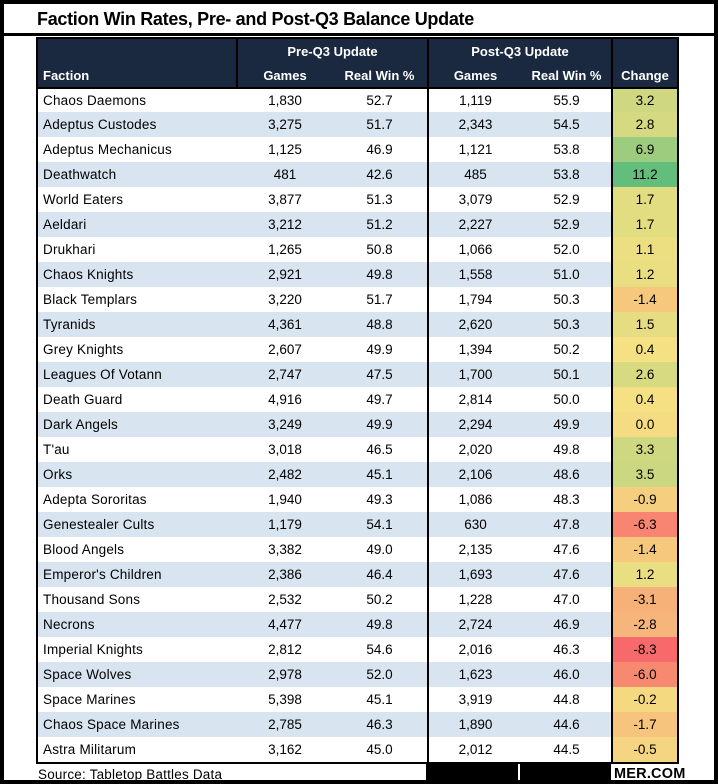 This screenshot has width=718, height=784. Describe the element at coordinates (285, 674) in the screenshot. I see `pre-games-cell: 2,978` at that location.